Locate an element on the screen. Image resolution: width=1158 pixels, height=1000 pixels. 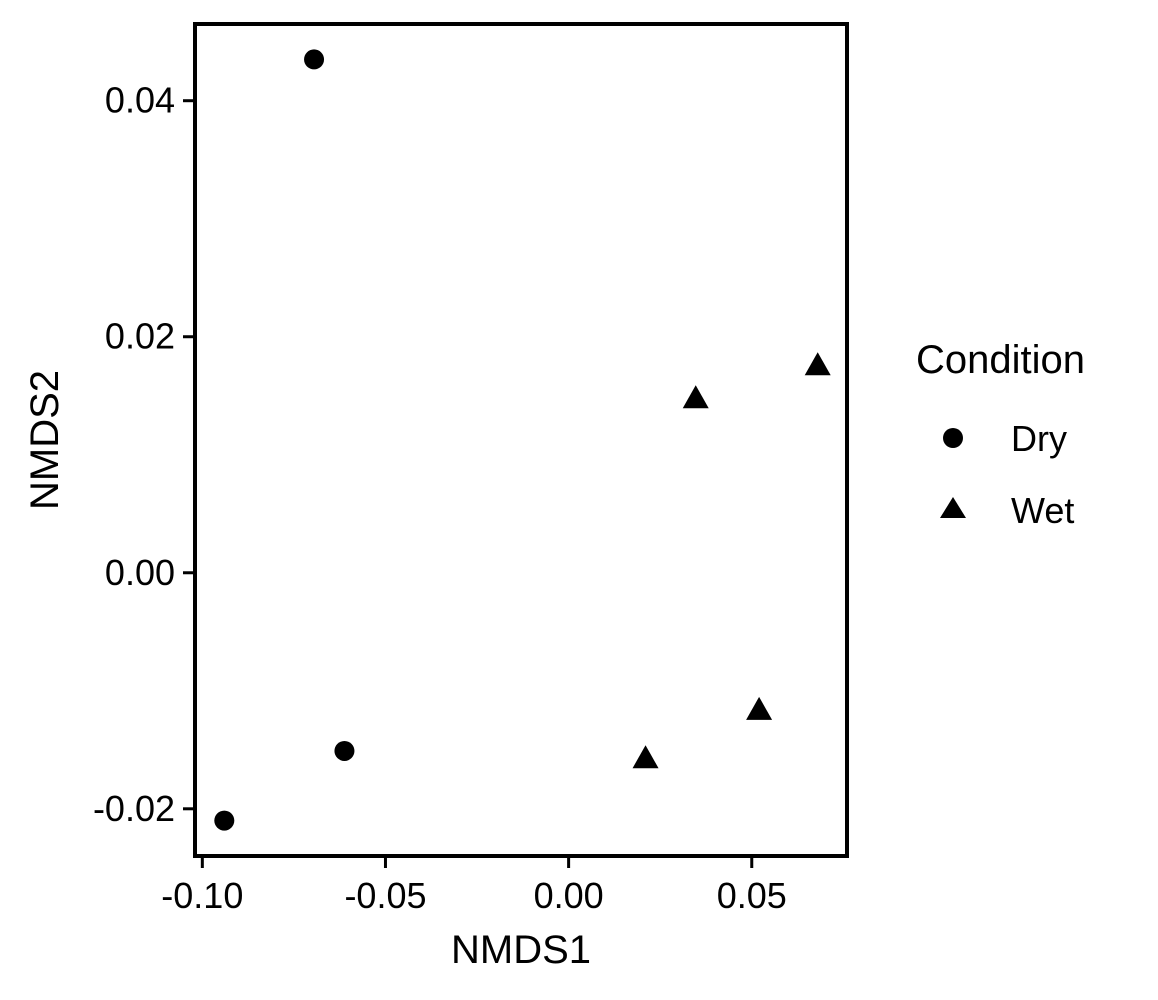
y-axis-title: NMDS2 is located at coordinates (45, 440).